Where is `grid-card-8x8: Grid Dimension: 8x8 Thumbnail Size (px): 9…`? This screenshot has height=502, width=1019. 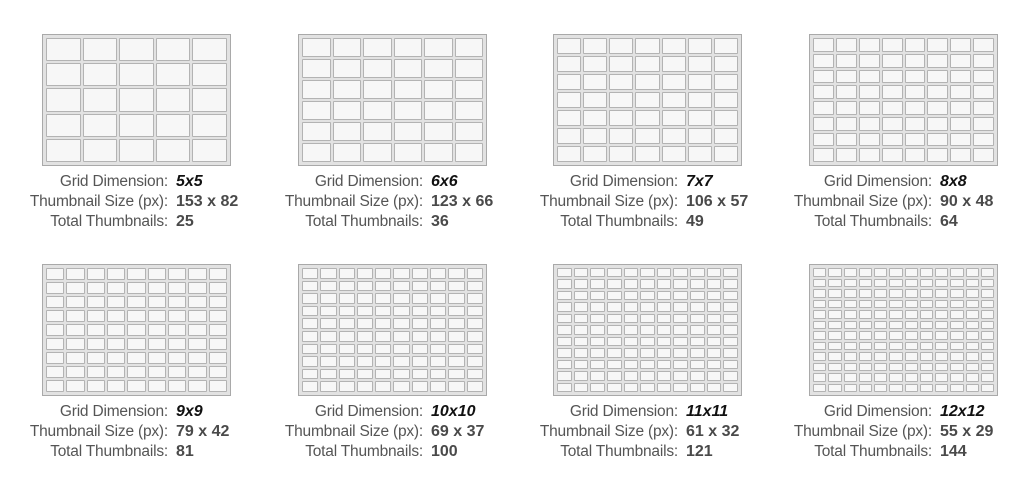
grid-card-8x8: Grid Dimension: 8x8 Thumbnail Size (px): 9… is located at coordinates (891, 153).